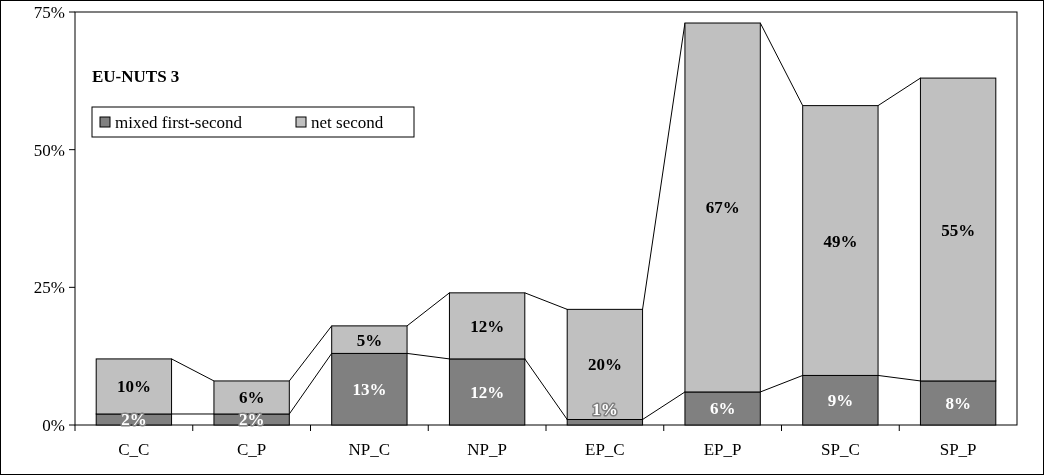  What do you see at coordinates (722, 208) in the screenshot?
I see `data-label: 67%` at bounding box center [722, 208].